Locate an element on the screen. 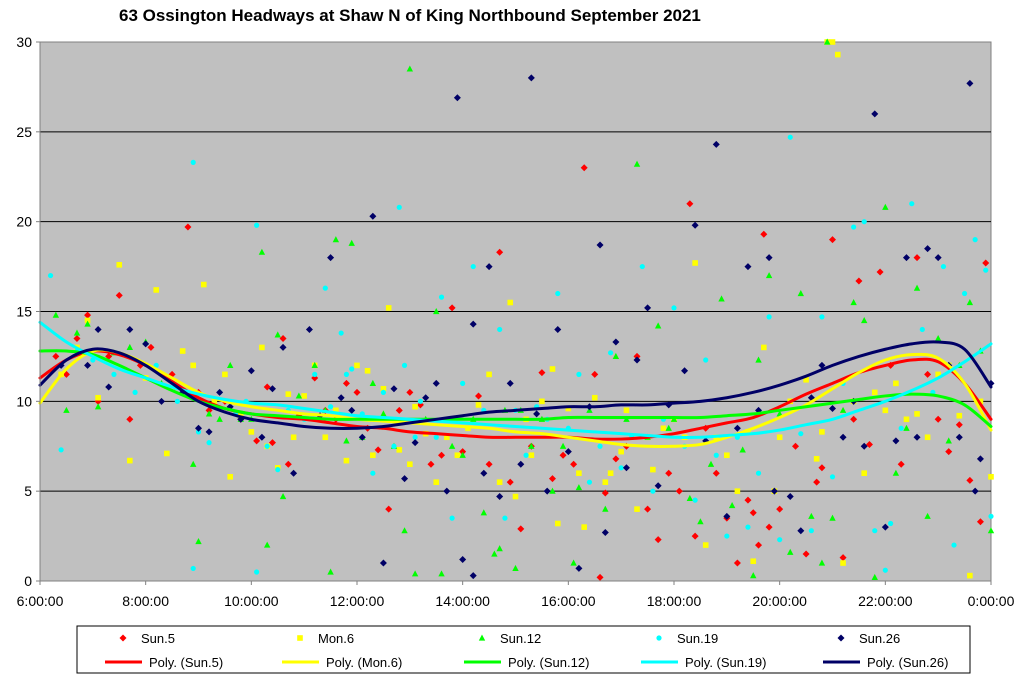  y-tick-label: 10 is located at coordinates (24, 401).